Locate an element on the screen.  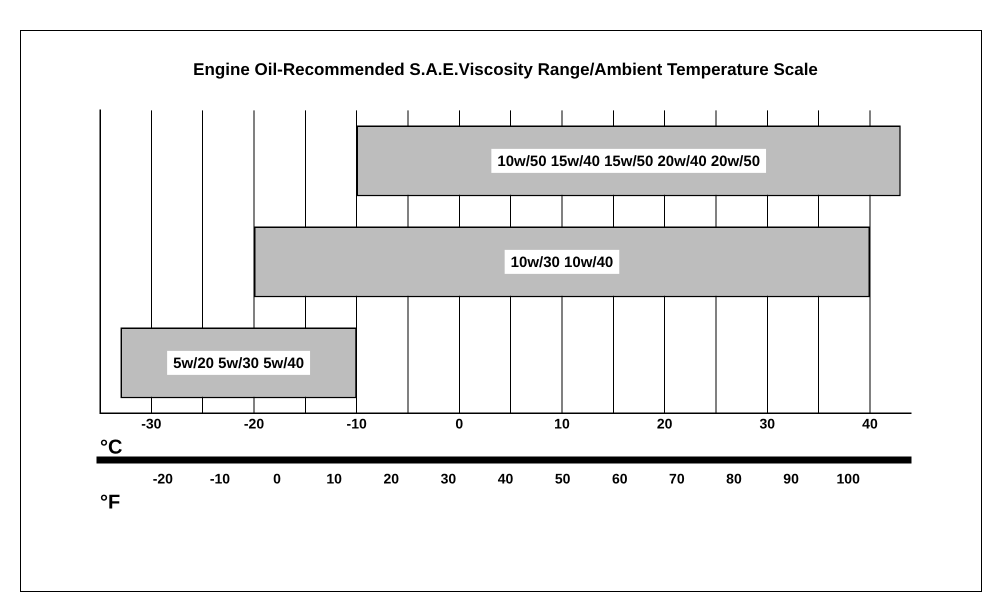
x2-tick-label: 80 is located at coordinates (734, 478).